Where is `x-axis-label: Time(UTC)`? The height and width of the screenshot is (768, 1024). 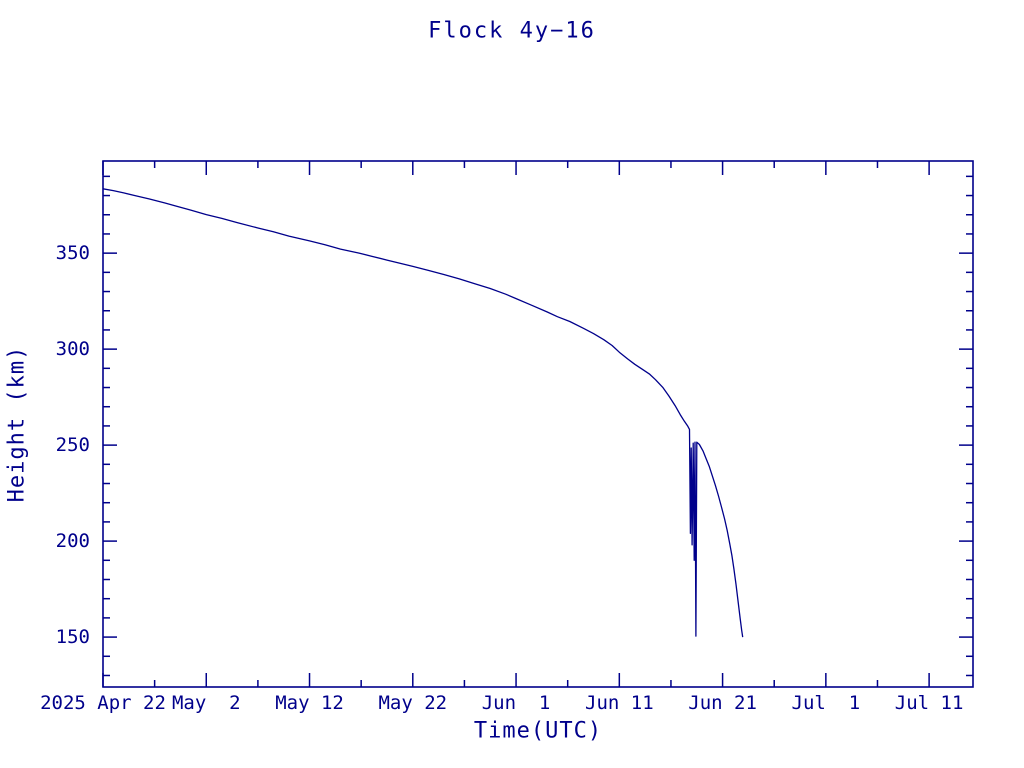 x-axis-label: Time(UTC) is located at coordinates (538, 731).